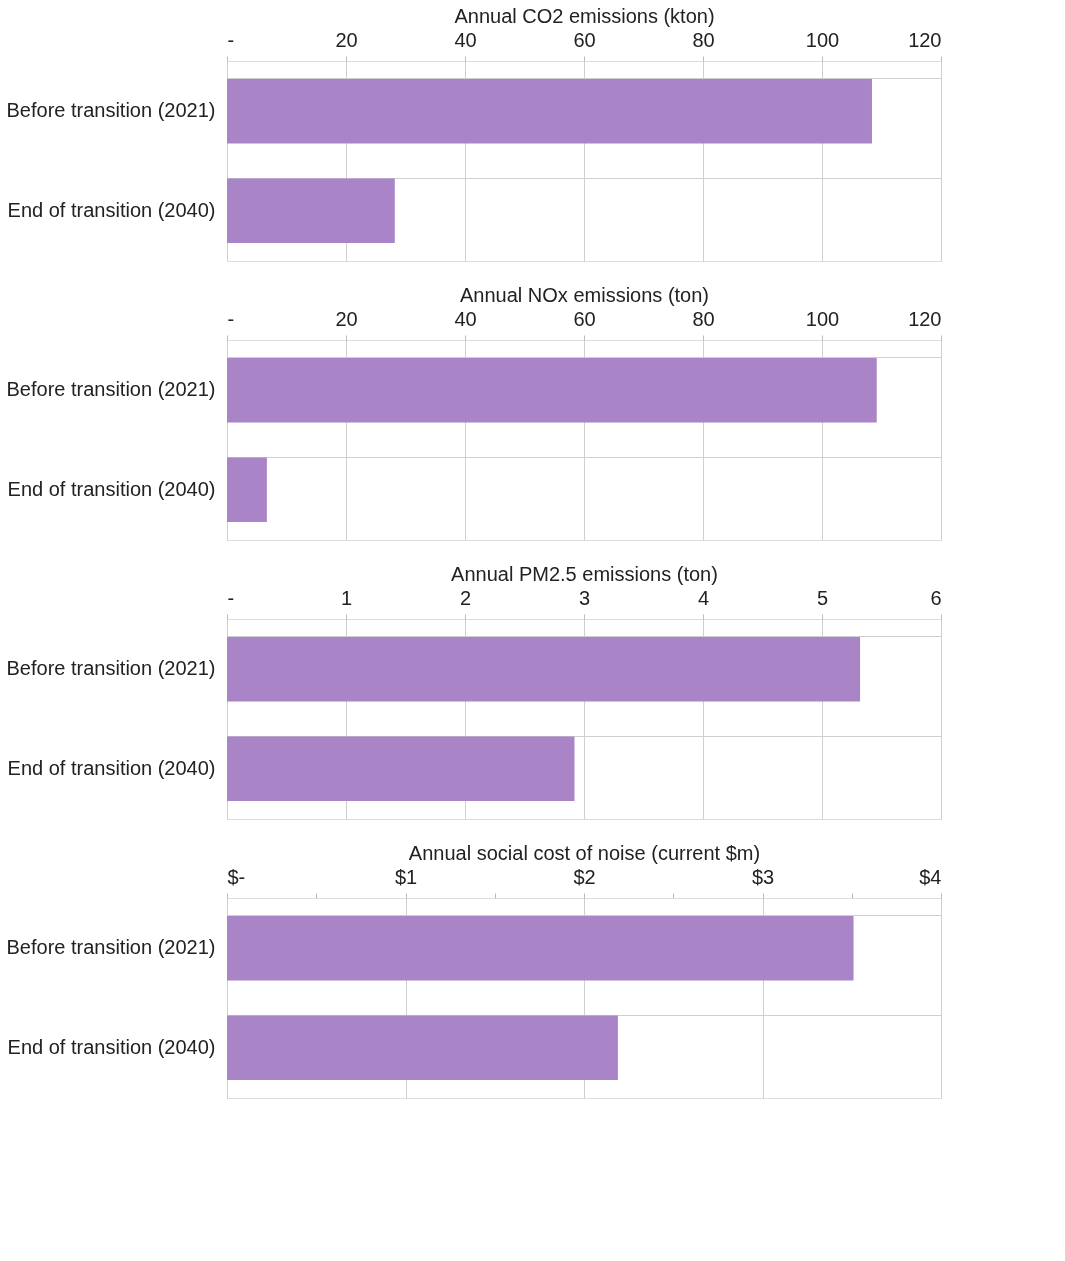 The height and width of the screenshot is (1261, 1065). What do you see at coordinates (584, 597) in the screenshot?
I see `x-tick-label: 3` at bounding box center [584, 597].